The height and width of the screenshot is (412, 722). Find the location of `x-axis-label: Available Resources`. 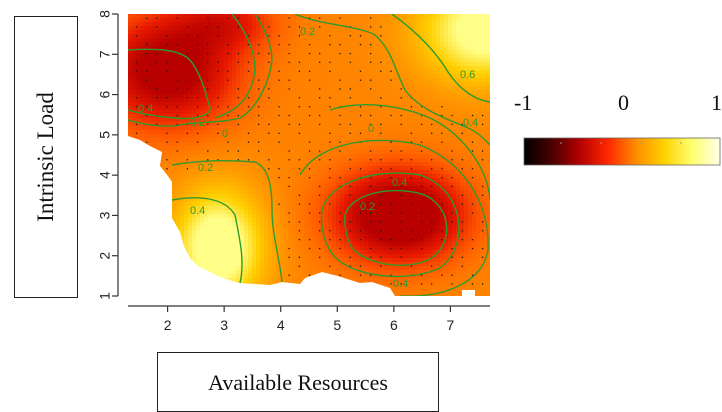

x-axis-label: Available Resources is located at coordinates (298, 383).